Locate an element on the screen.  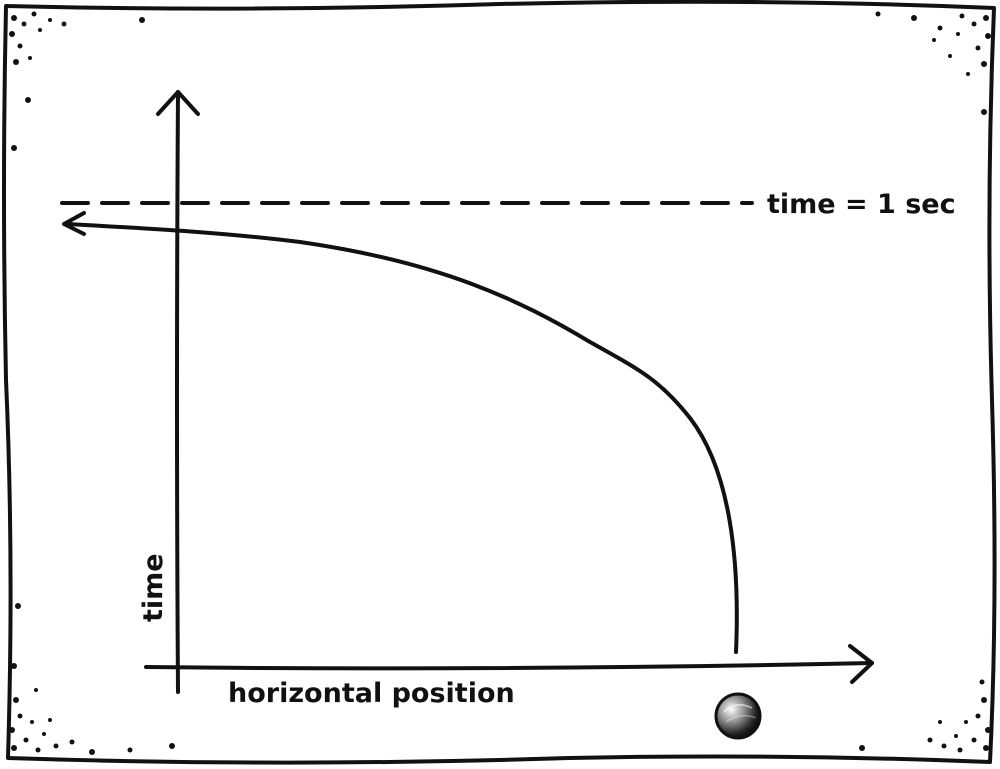
y-axis-arrowhead is located at coordinates (178, 103).